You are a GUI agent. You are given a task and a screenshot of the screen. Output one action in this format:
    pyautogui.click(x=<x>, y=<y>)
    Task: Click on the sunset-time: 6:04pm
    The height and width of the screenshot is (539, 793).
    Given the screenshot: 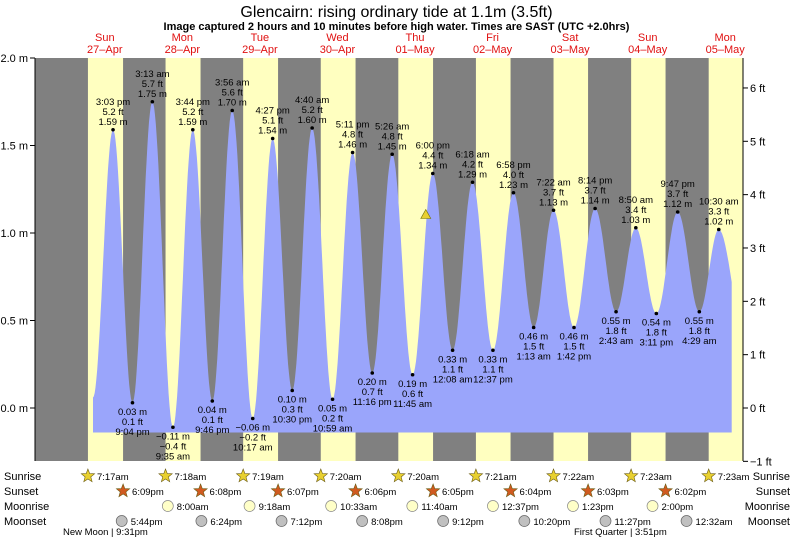 What is the action you would take?
    pyautogui.click(x=536, y=492)
    